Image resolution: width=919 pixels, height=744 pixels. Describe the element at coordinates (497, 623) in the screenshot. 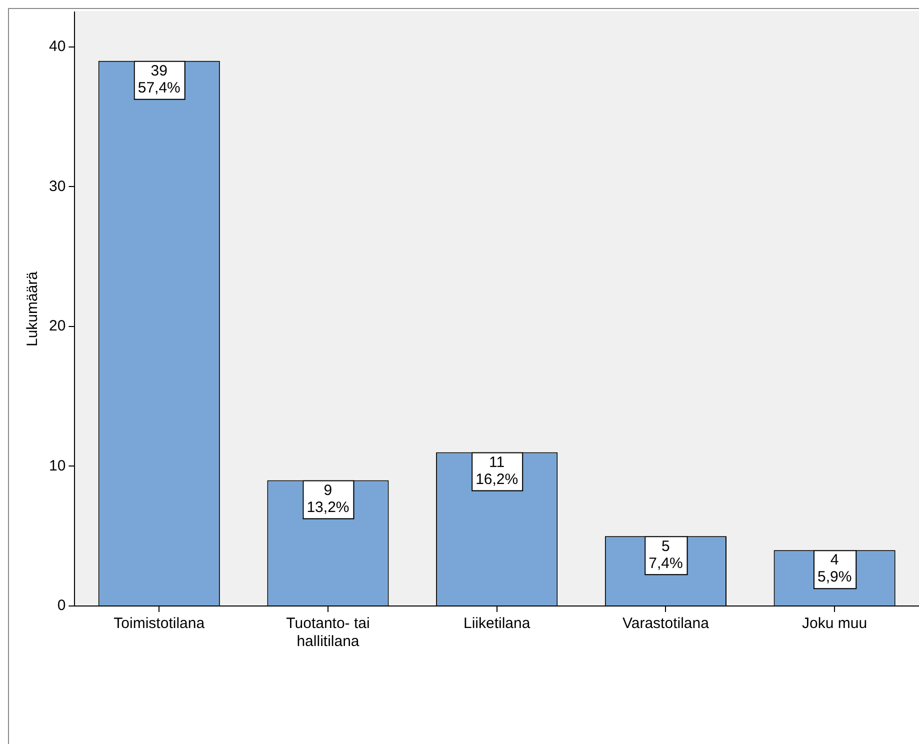

I see `x-tick-label: Liiketilana` at that location.